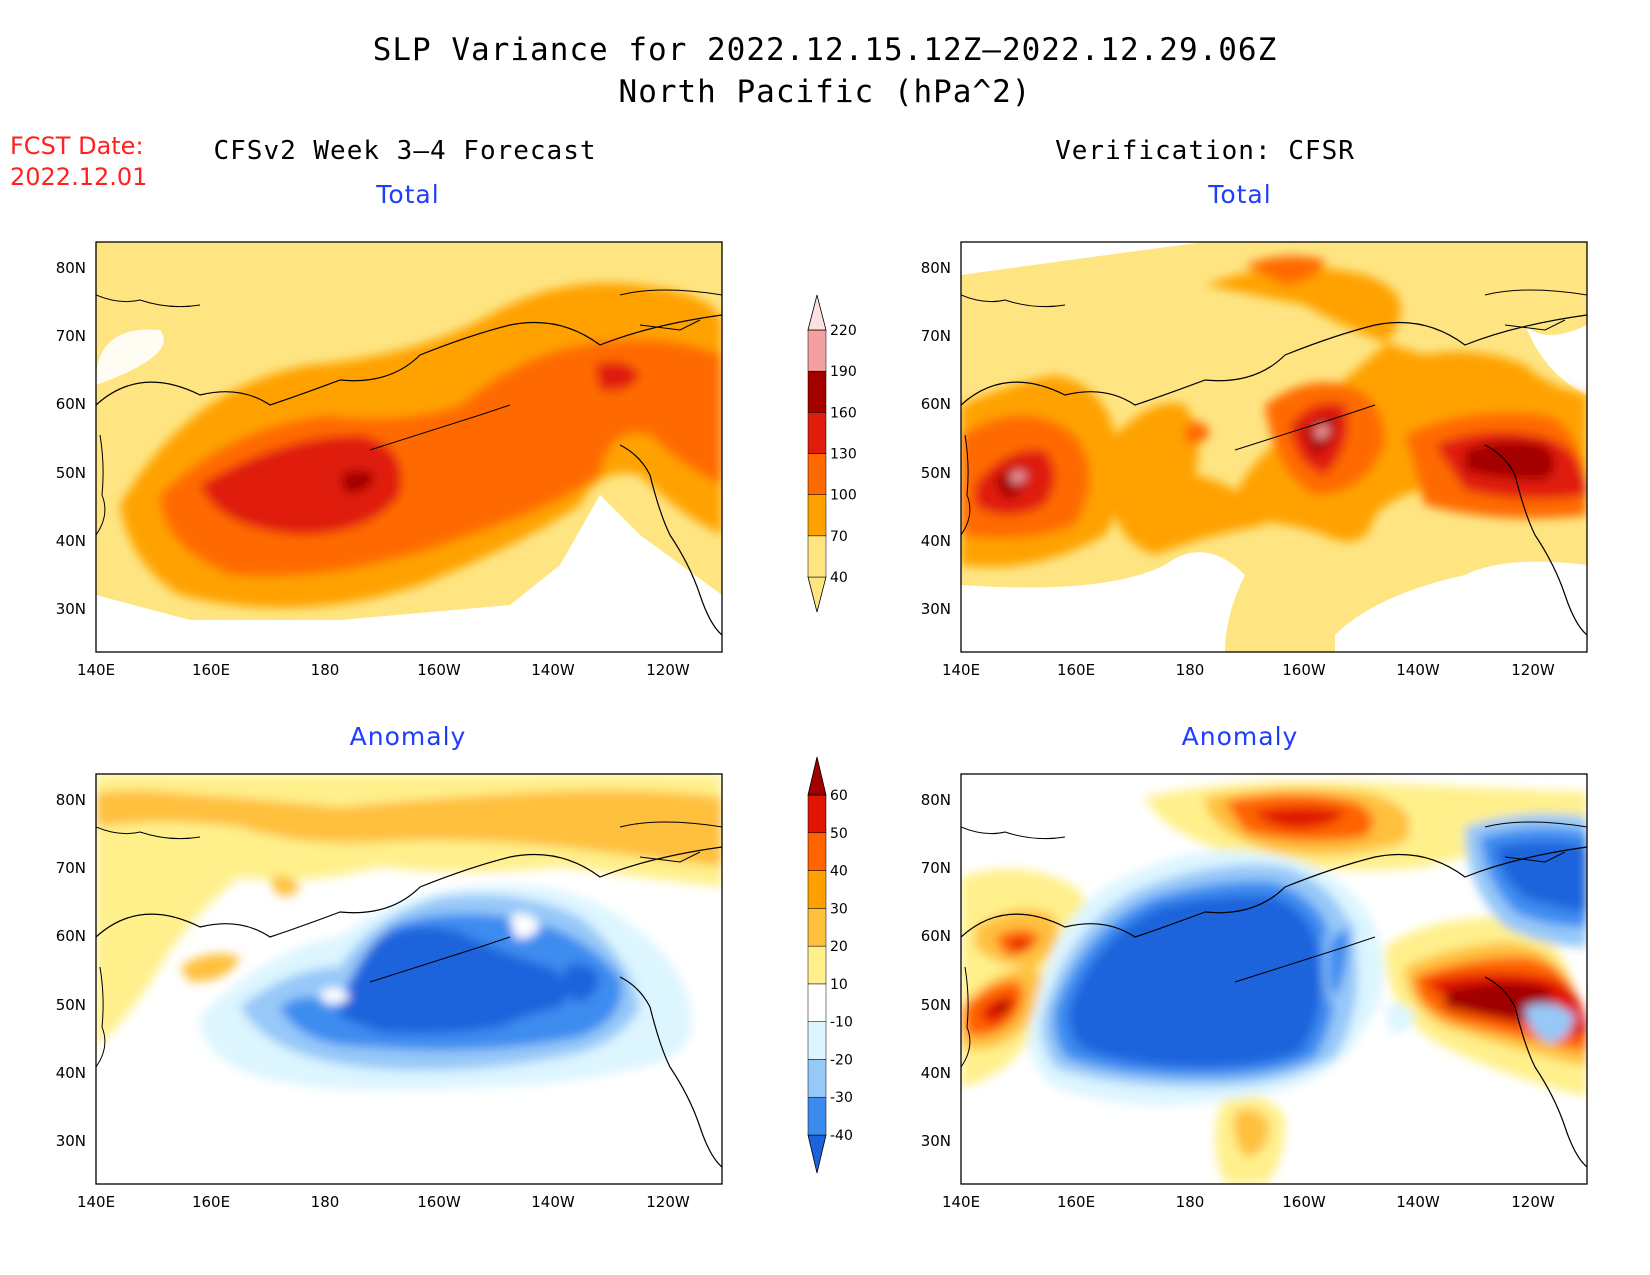 The height and width of the screenshot is (1275, 1650). Describe the element at coordinates (817, 776) in the screenshot. I see `colorbar-anomaly-arrow-high` at that location.